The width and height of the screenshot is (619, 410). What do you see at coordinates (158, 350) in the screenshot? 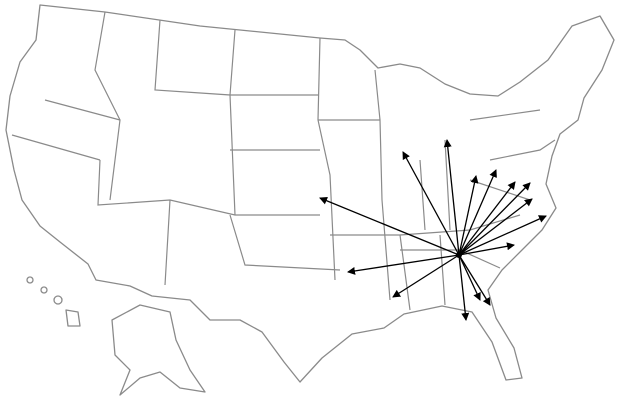
I see `alaska` at bounding box center [158, 350].